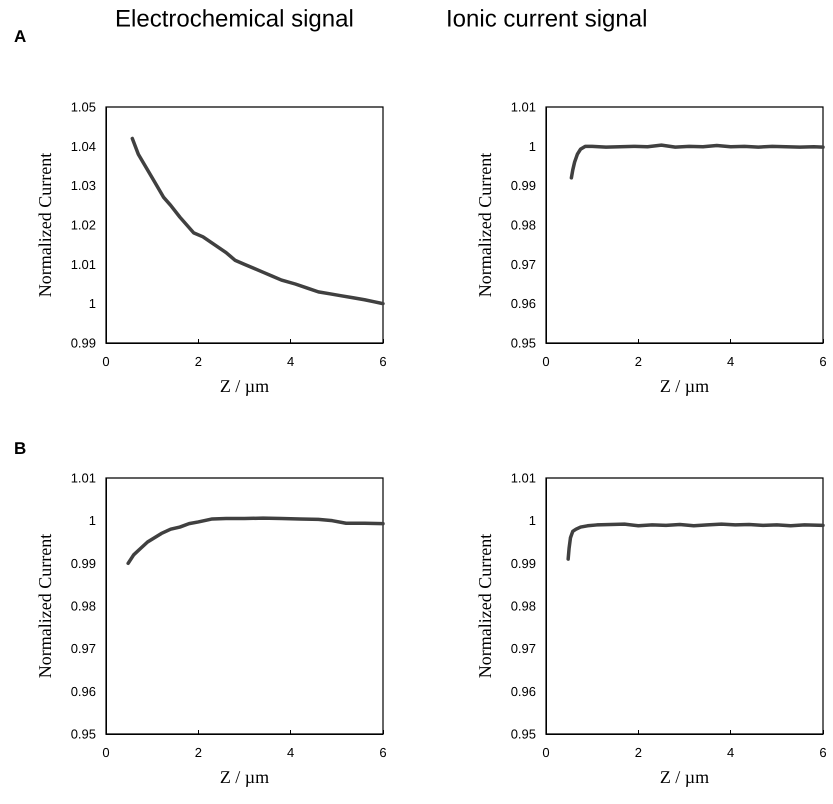 This screenshot has width=833, height=804. What do you see at coordinates (83, 186) in the screenshot?
I see `y-tick-label: 1.03` at bounding box center [83, 186].